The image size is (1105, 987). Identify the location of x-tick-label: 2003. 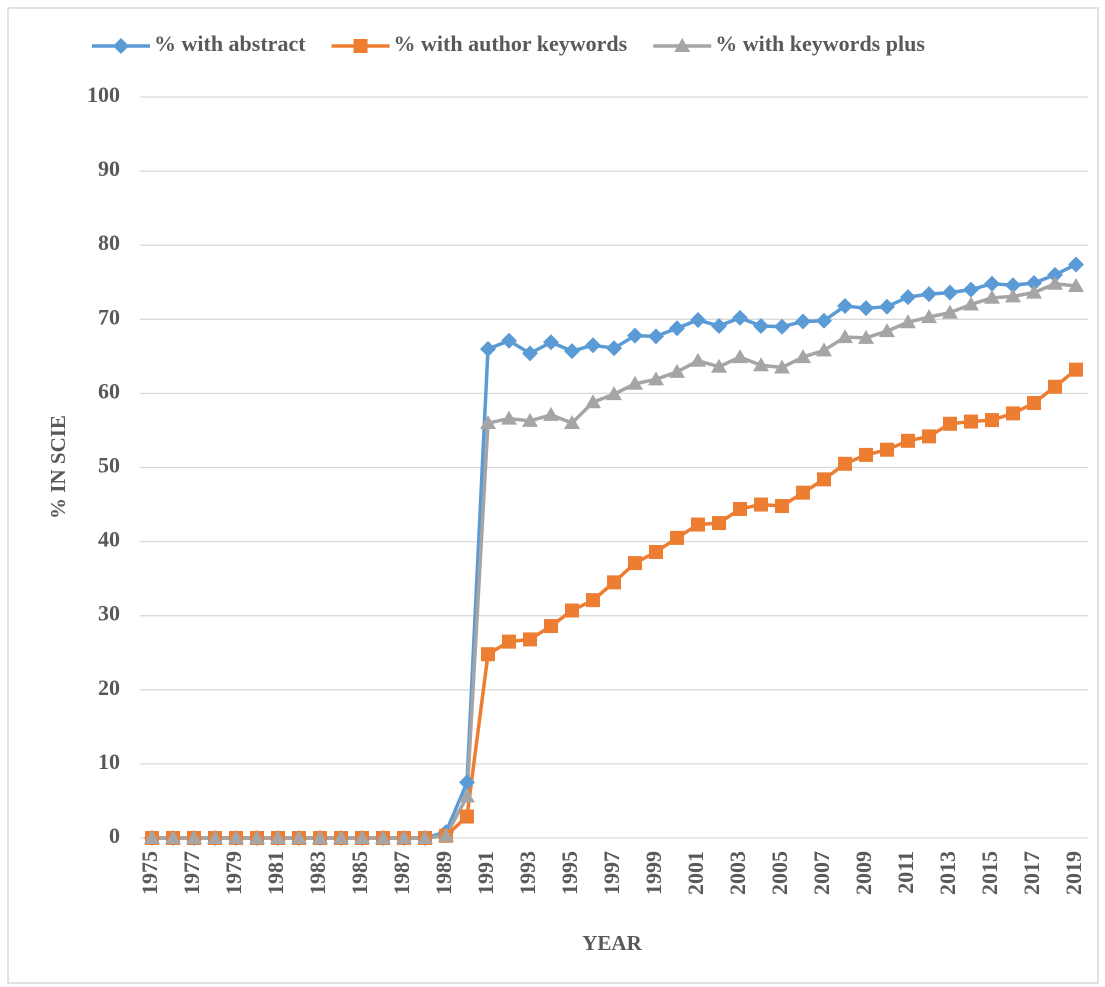
(737, 873).